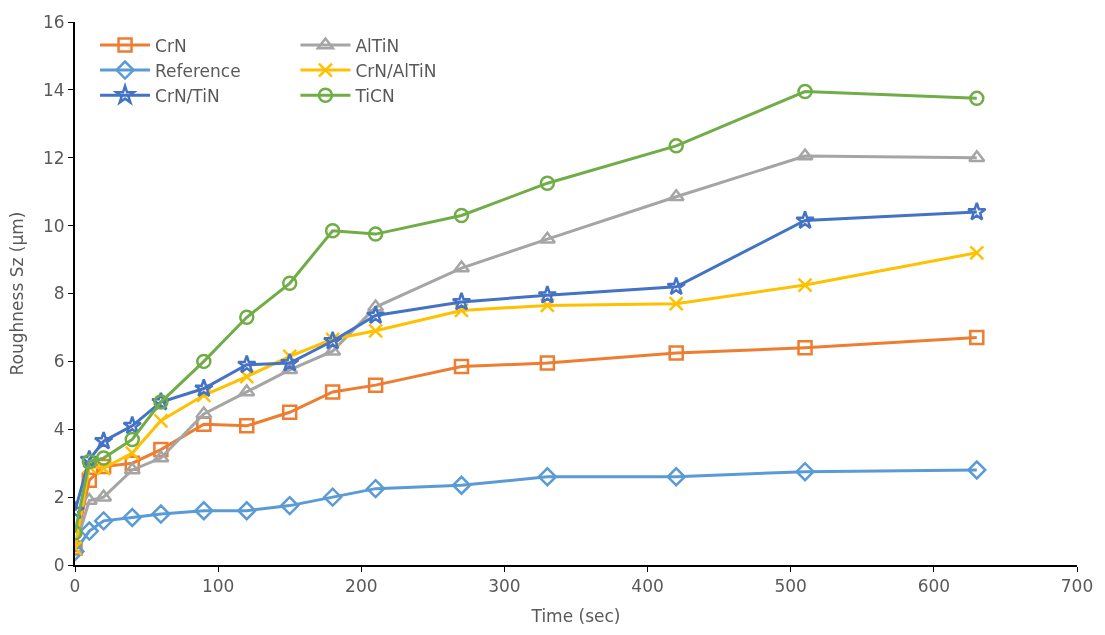 Image resolution: width=1105 pixels, height=635 pixels. Describe the element at coordinates (59, 564) in the screenshot. I see `y-tick-label: 0` at that location.